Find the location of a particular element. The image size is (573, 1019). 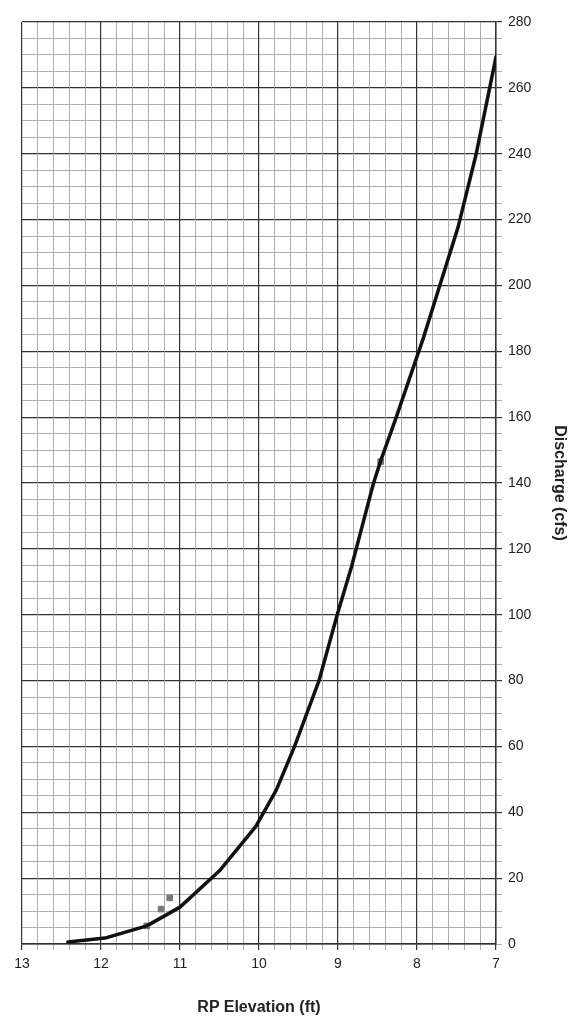

x-tick-label: 10 is located at coordinates (259, 963).